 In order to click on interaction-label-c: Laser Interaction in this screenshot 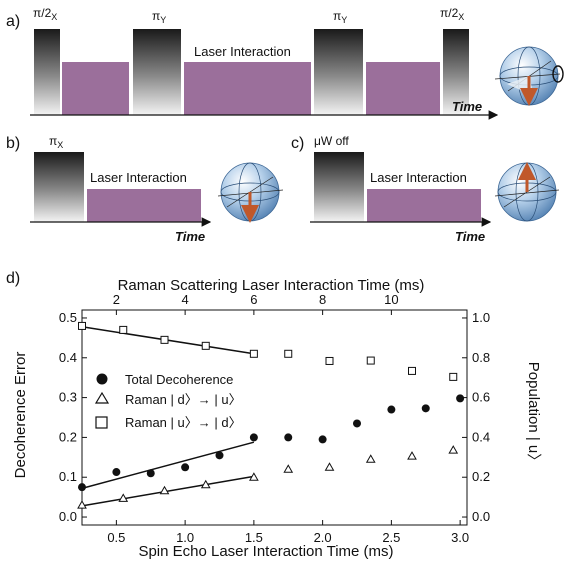, I will do `click(418, 177)`.